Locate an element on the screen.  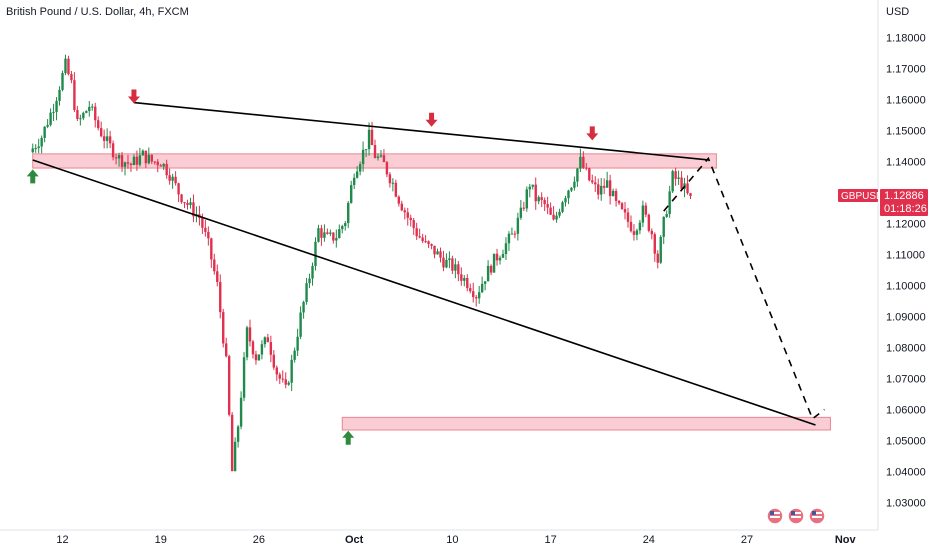
price-tick-label: 1.12000 is located at coordinates (906, 225).